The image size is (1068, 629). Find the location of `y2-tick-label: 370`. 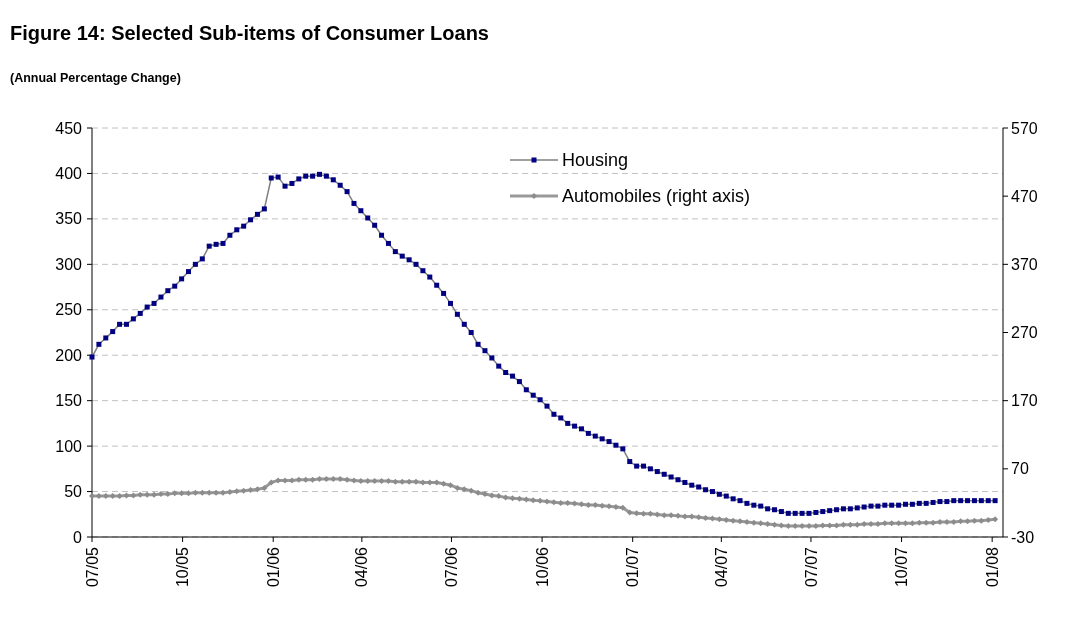

y2-tick-label: 370 is located at coordinates (1024, 264).